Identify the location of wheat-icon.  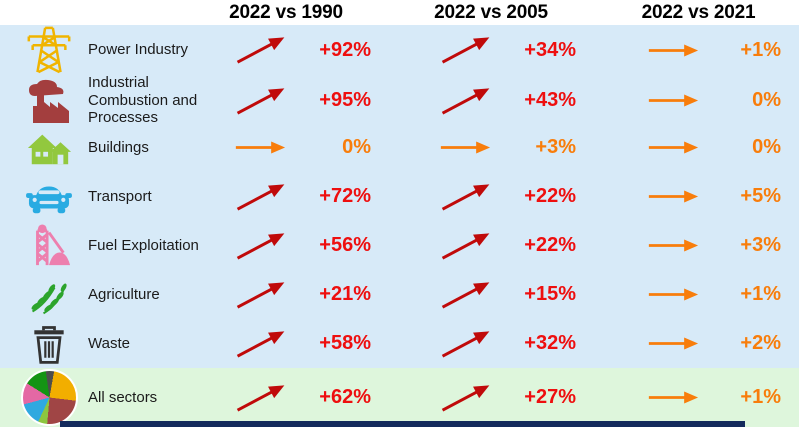
(44, 295).